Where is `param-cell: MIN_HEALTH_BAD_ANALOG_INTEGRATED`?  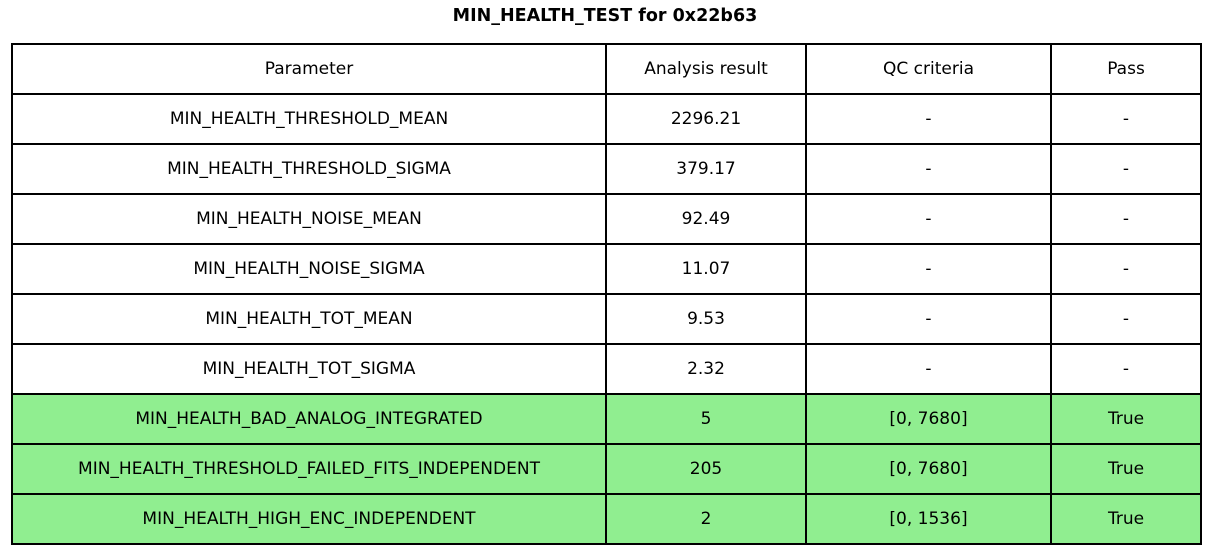
param-cell: MIN_HEALTH_BAD_ANALOG_INTEGRATED is located at coordinates (309, 419).